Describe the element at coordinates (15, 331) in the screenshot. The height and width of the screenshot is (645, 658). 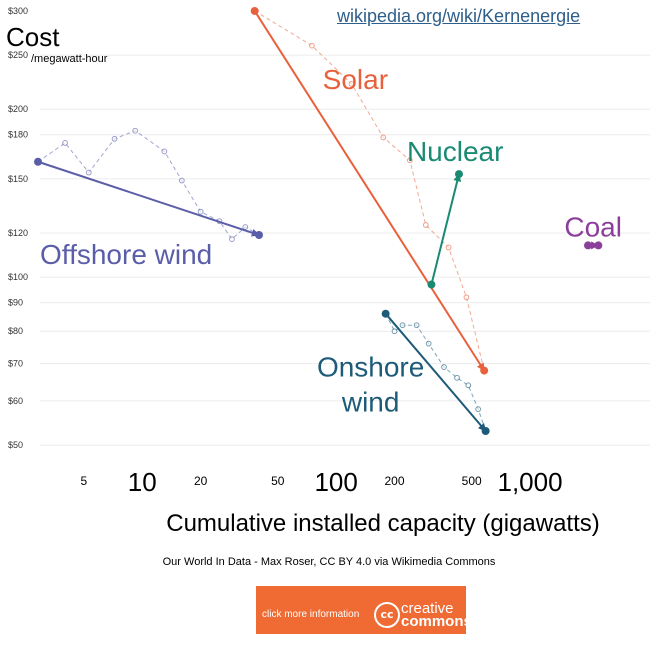
I see `y-tick-label: $80` at that location.